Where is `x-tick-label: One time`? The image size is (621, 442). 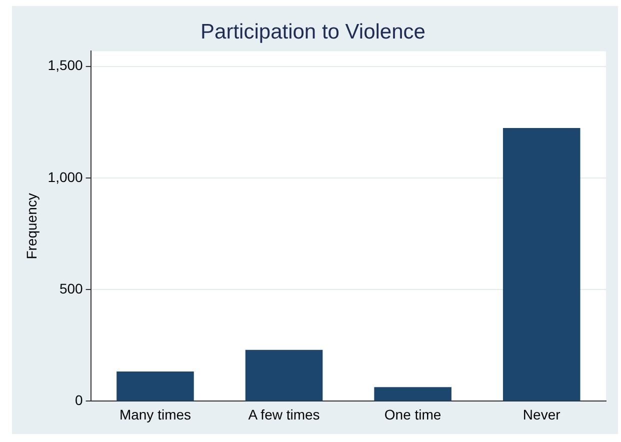
x-tick-label: One time is located at coordinates (413, 414).